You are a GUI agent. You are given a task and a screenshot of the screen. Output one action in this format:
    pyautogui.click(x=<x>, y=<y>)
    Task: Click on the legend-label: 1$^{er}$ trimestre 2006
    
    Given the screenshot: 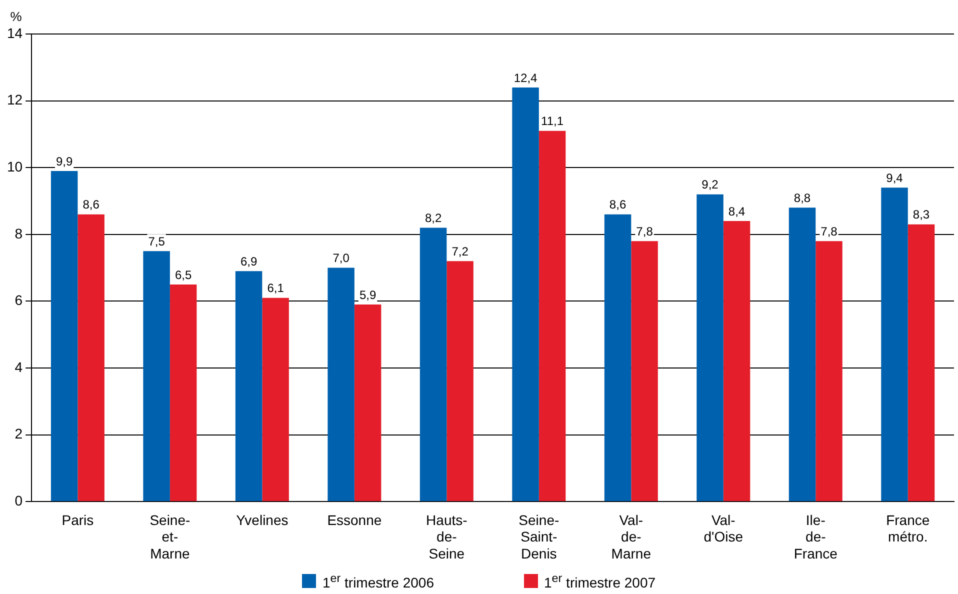 What is the action you would take?
    pyautogui.click(x=378, y=581)
    